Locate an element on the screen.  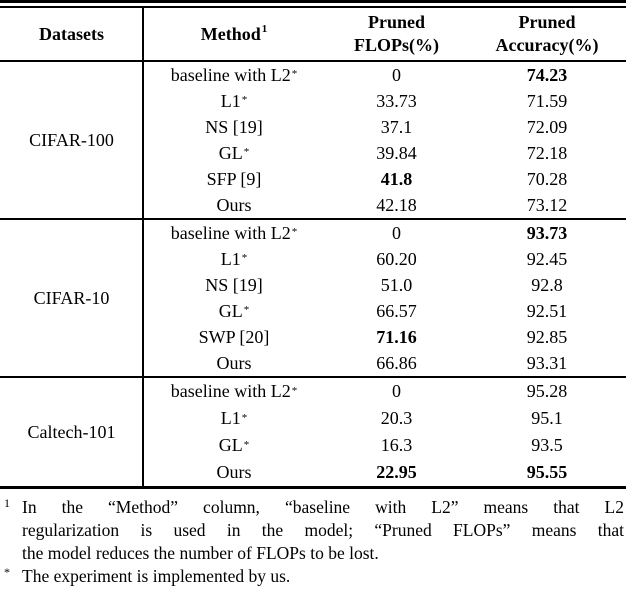
header-datasets: Datasets is located at coordinates (71, 34).